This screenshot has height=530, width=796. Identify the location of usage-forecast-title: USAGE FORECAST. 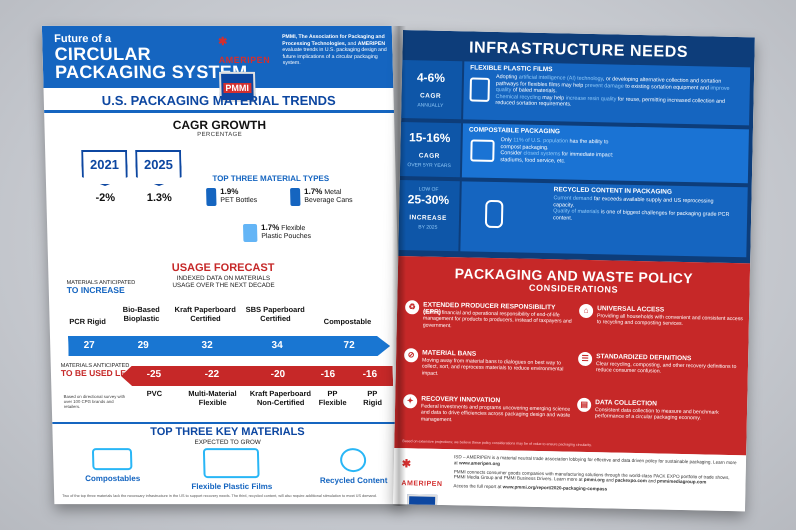
(223, 268).